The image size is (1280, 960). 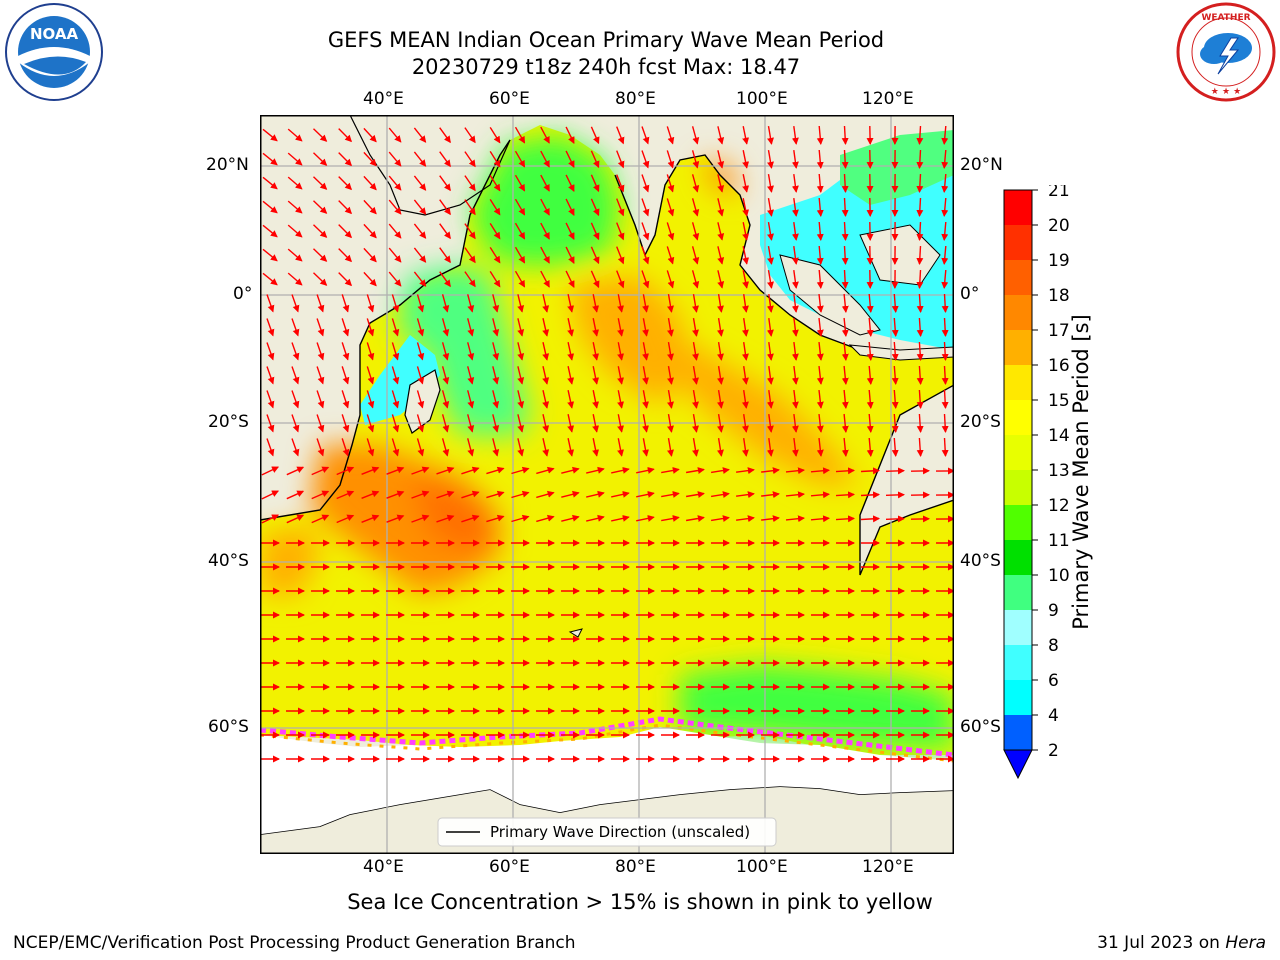 I want to click on run-date: 31 Jul 2023 on Hera, so click(x=1181, y=943).